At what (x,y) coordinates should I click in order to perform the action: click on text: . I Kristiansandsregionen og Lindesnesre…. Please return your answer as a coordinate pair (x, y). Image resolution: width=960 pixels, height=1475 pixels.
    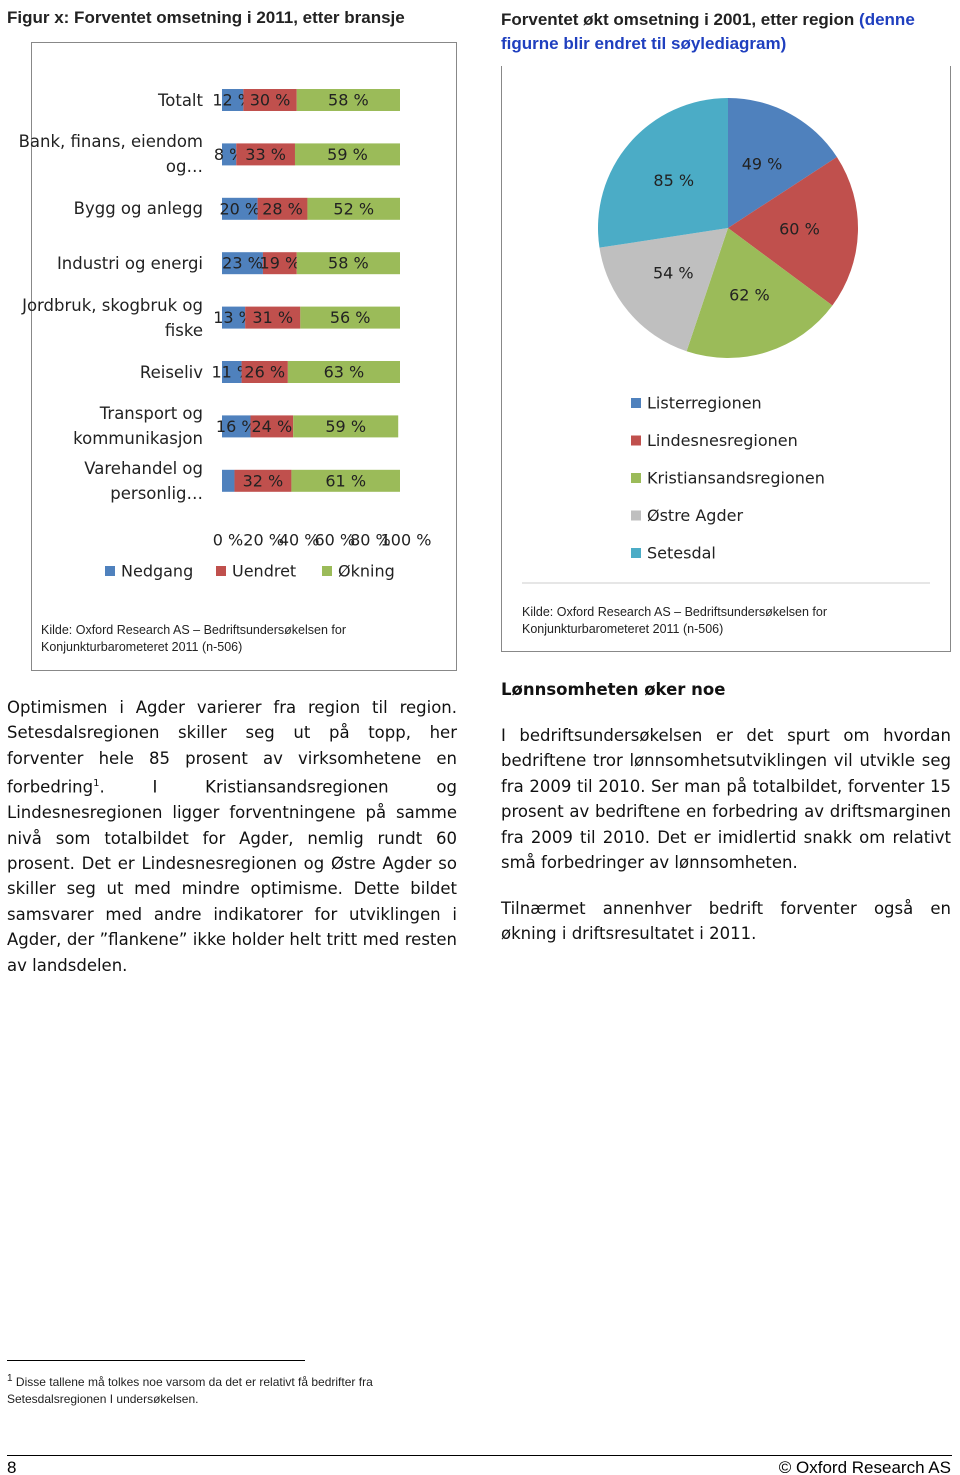
    Looking at the image, I should click on (232, 876).